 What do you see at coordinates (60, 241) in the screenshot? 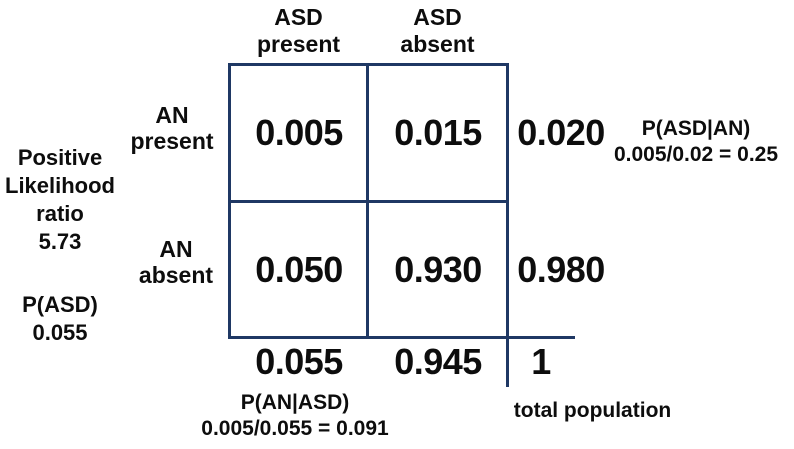
I see `likelihood-ratio-value: 5.73` at bounding box center [60, 241].